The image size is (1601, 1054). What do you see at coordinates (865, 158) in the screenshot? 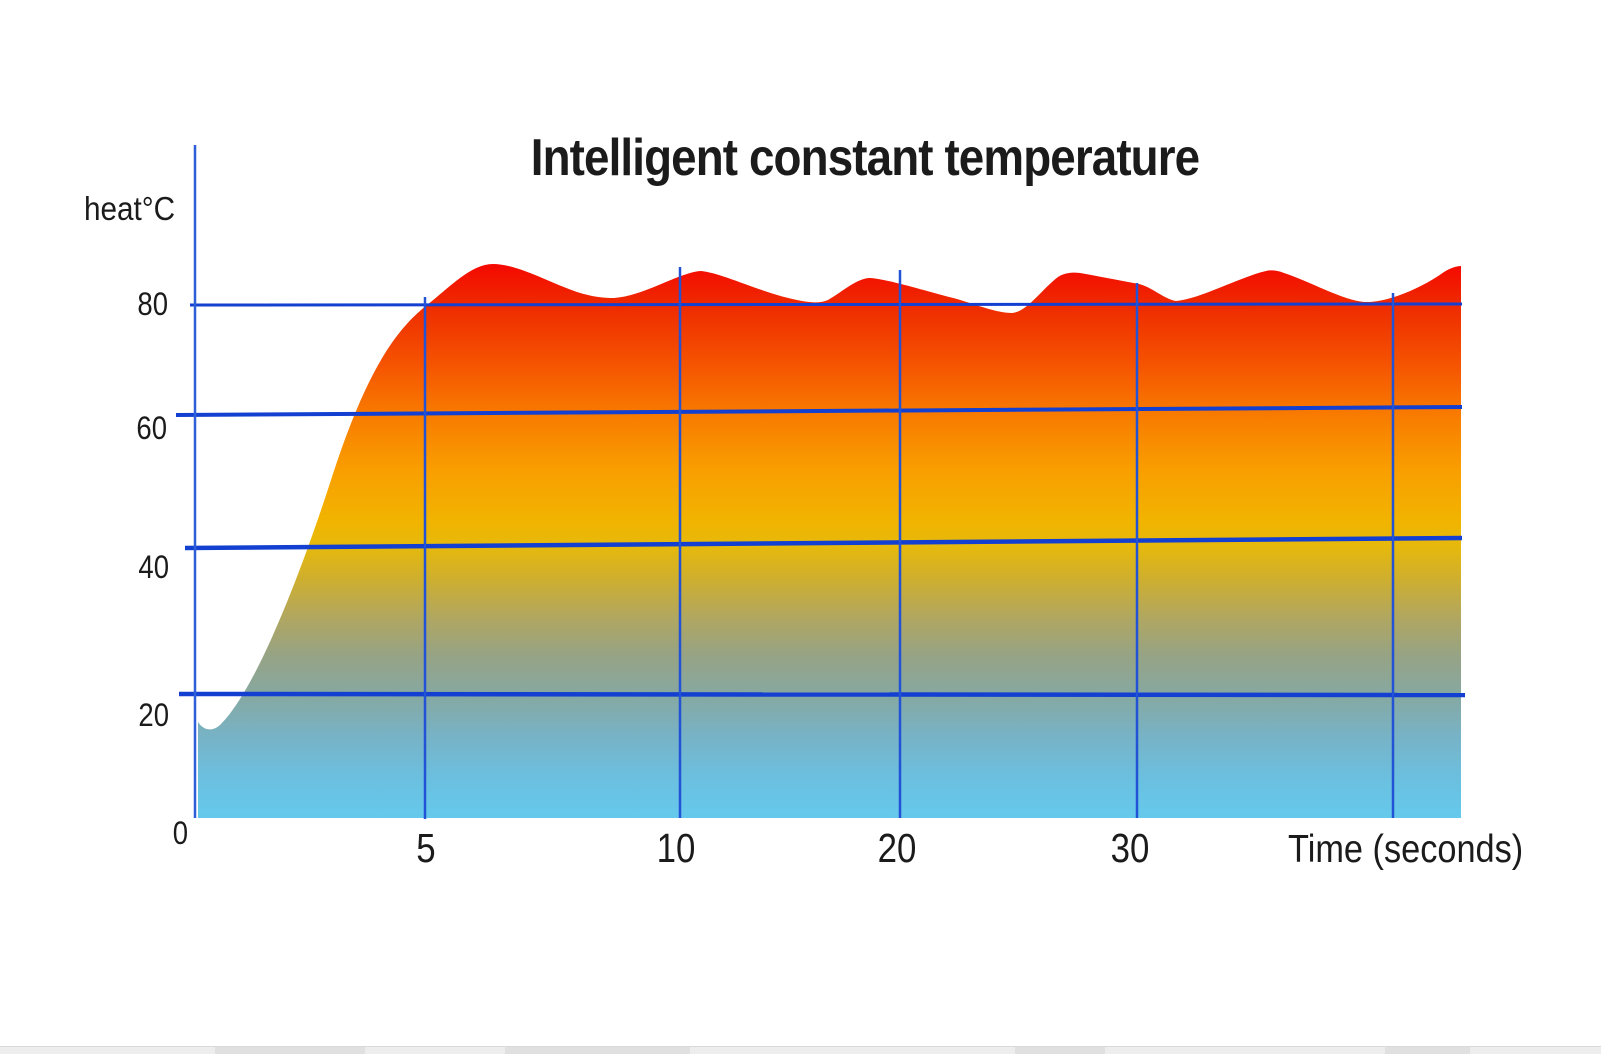
I see `chart-title: Intelligent constant temperature` at bounding box center [865, 158].